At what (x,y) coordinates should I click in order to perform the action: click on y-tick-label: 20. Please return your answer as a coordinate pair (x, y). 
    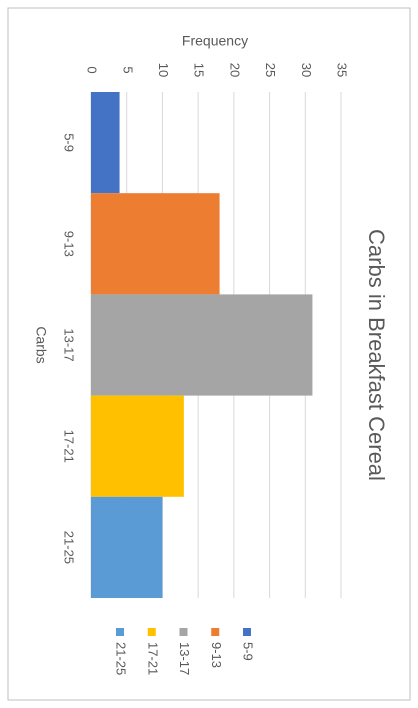
    Looking at the image, I should click on (234, 70).